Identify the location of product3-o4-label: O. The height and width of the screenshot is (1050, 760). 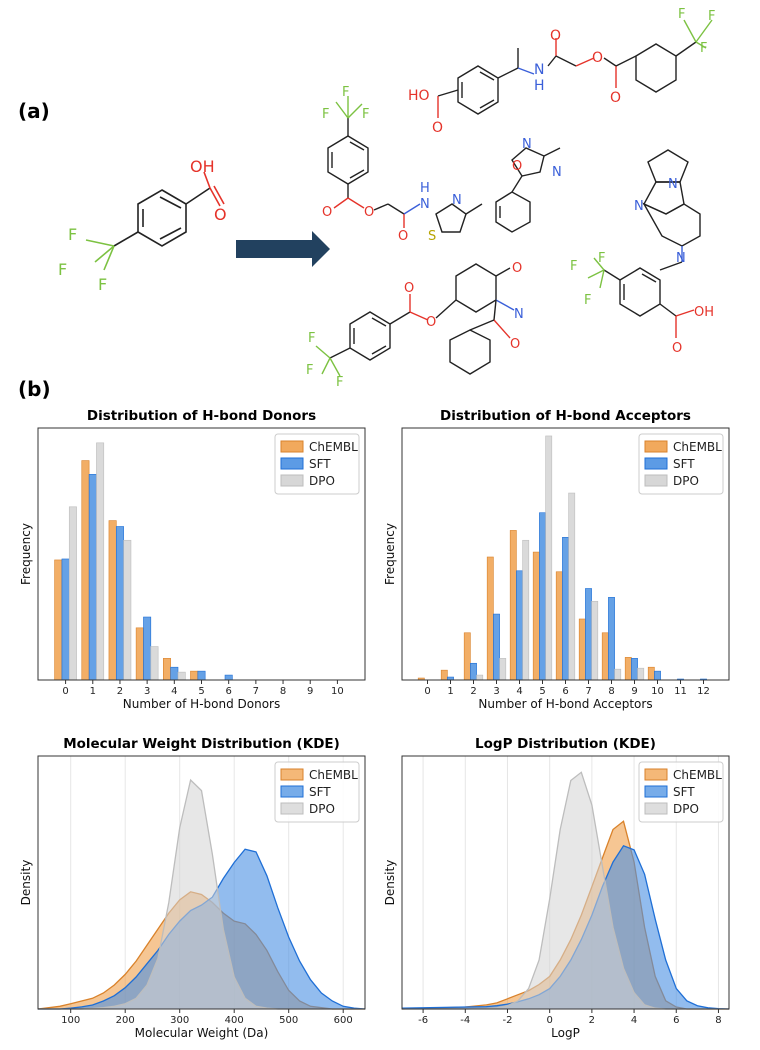
(515, 344).